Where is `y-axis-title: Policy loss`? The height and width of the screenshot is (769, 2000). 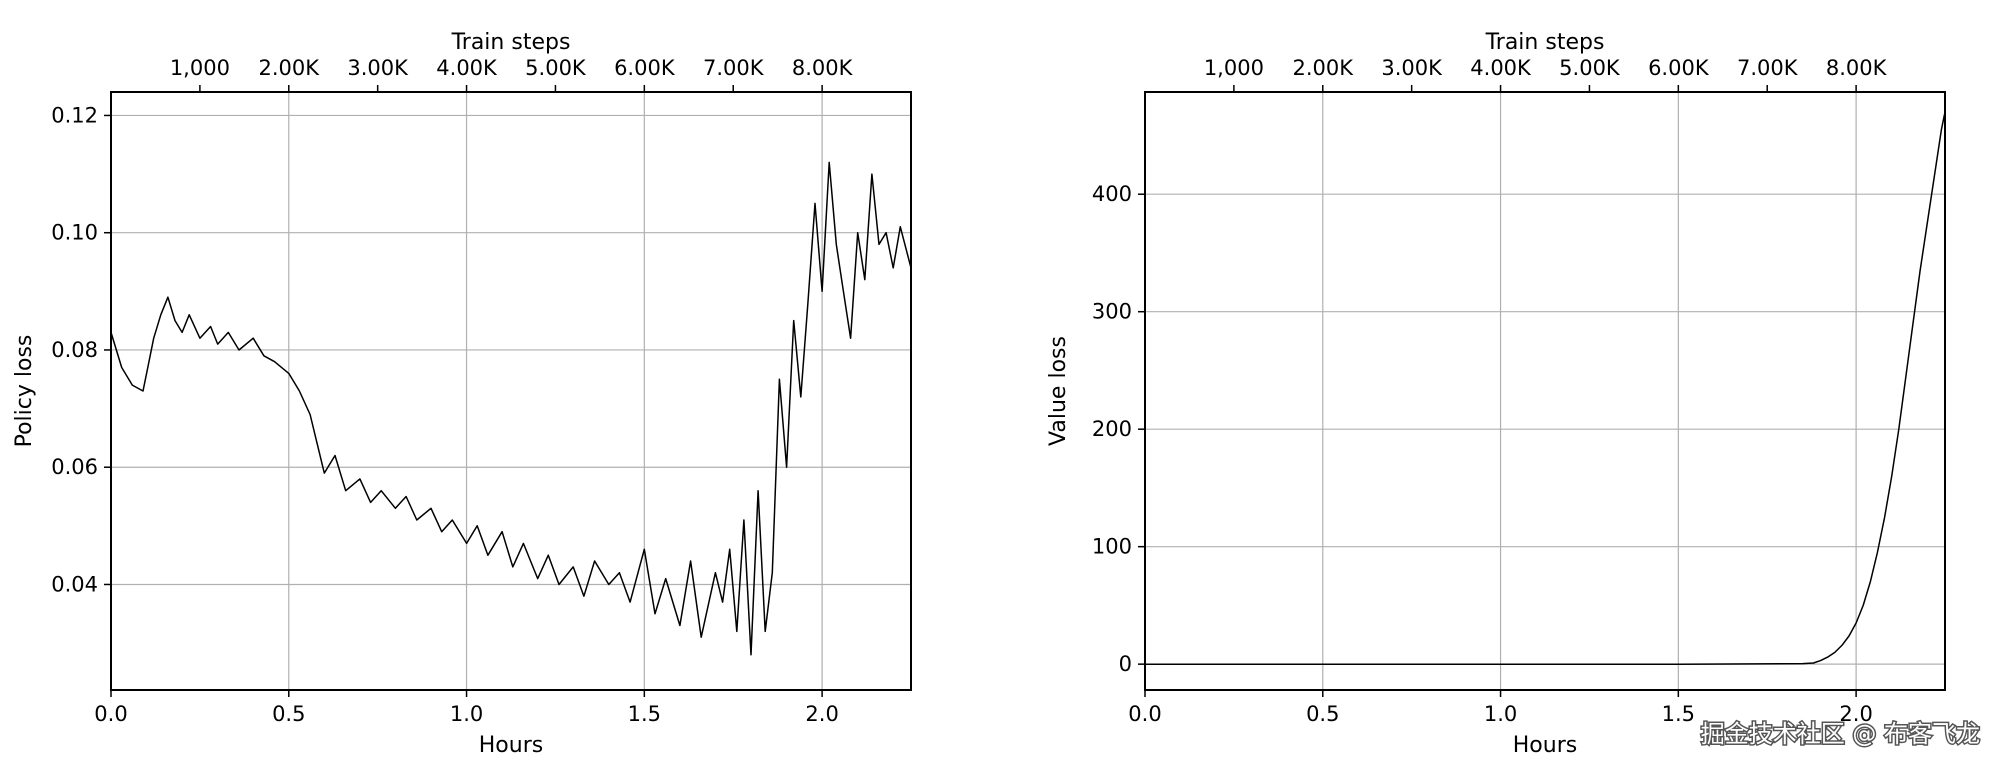 y-axis-title: Policy loss is located at coordinates (24, 391).